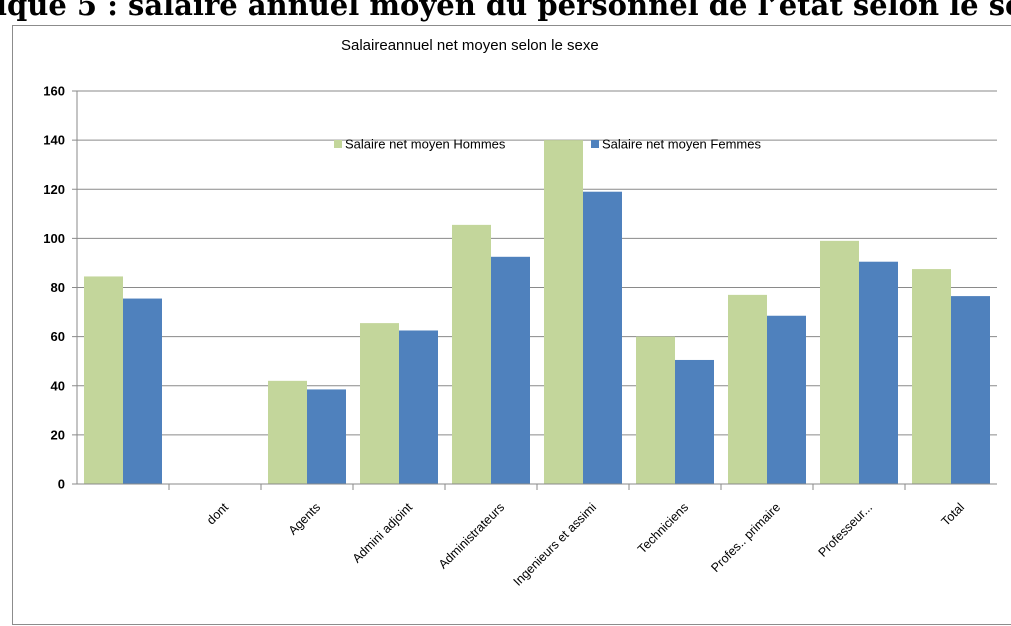 This screenshot has height=626, width=1011. Describe the element at coordinates (54, 91) in the screenshot. I see `y-tick-label: 160` at that location.